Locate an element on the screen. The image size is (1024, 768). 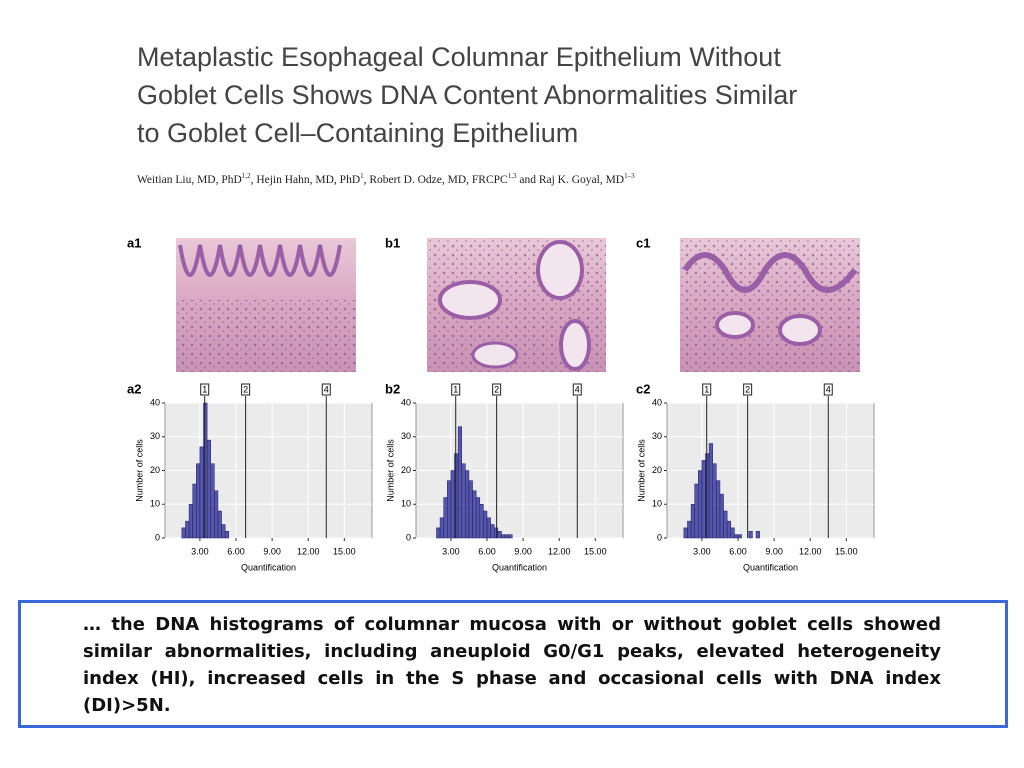
marker-label: 4 is located at coordinates (577, 389).